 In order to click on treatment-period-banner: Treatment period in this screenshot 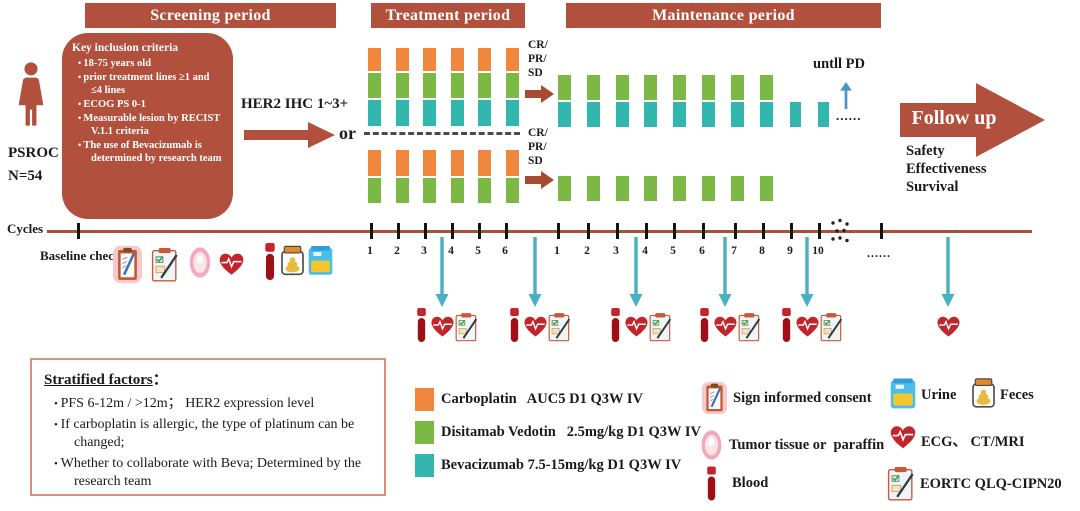, I will do `click(448, 15)`.